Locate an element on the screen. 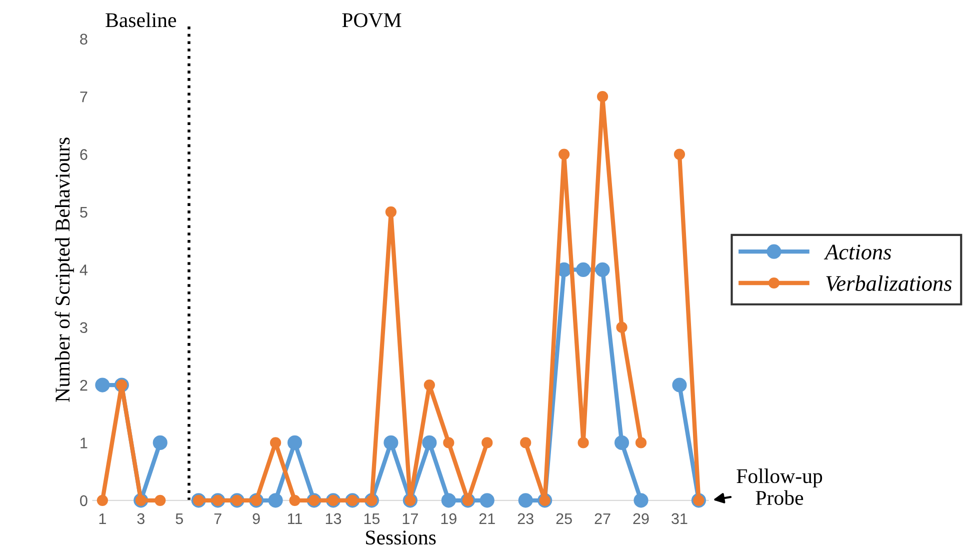 The height and width of the screenshot is (556, 977). x-tick-label: 17 is located at coordinates (410, 518).